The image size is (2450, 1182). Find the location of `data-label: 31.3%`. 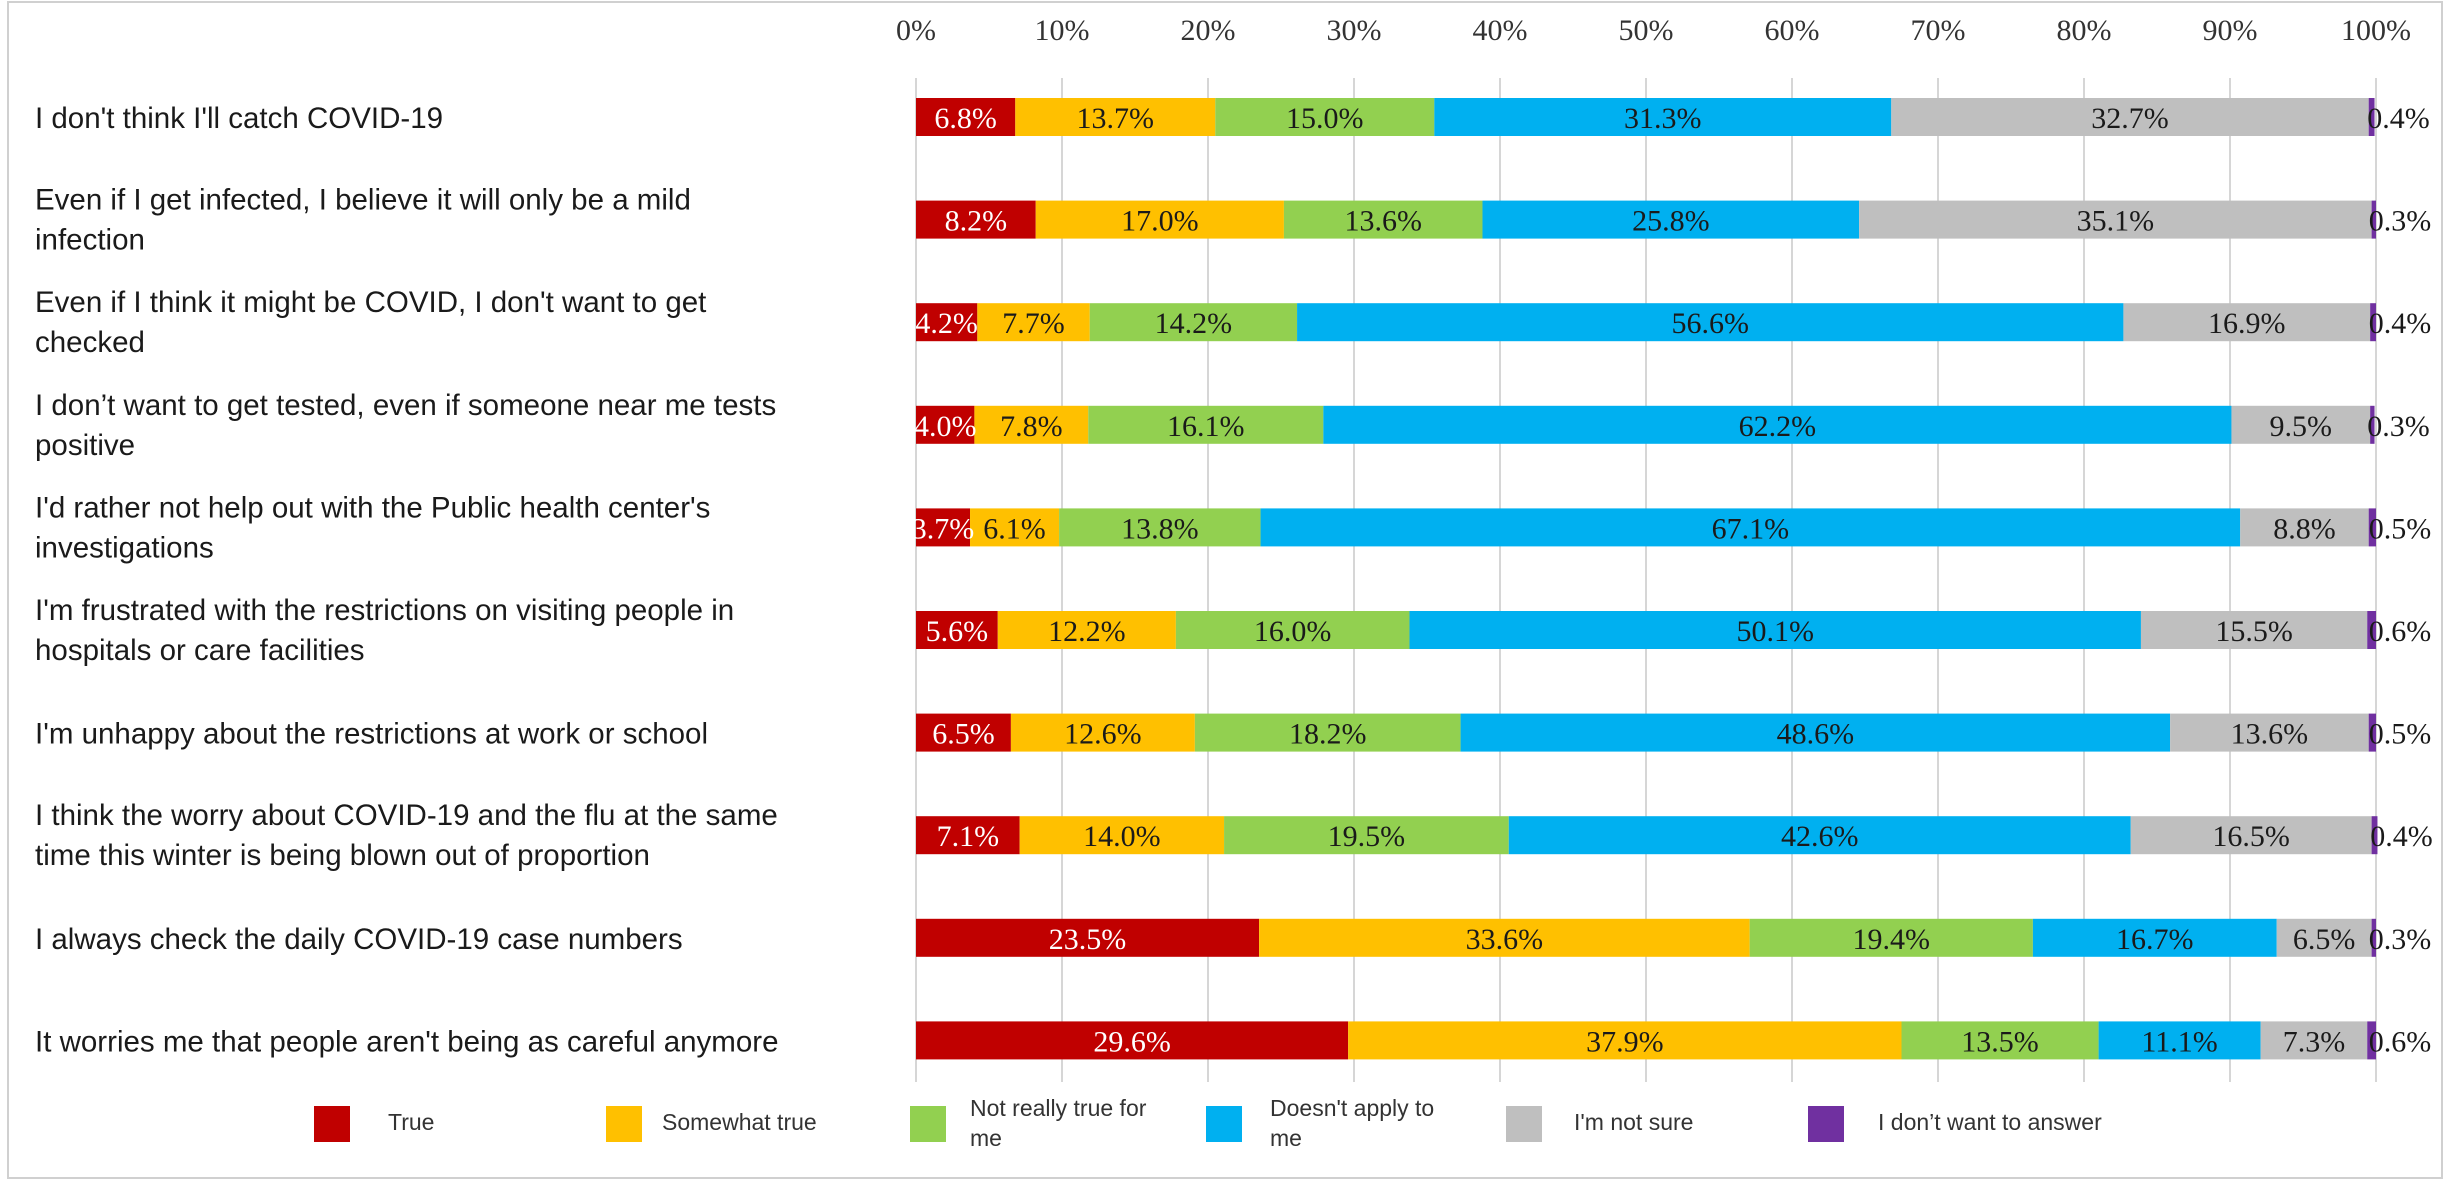

data-label: 31.3% is located at coordinates (1663, 118).